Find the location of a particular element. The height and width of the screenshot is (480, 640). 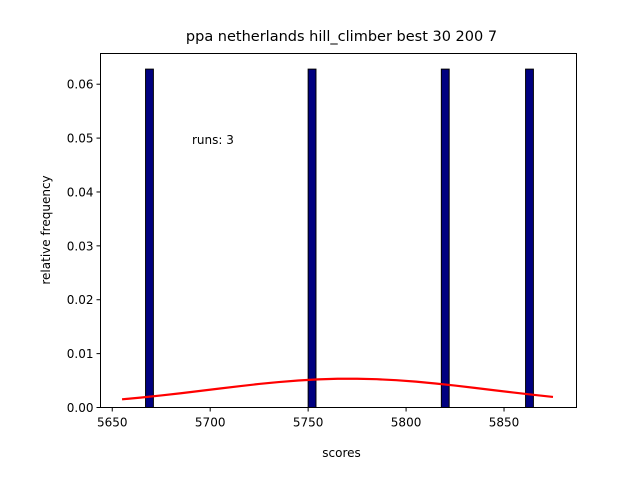

x-axis-label: scores is located at coordinates (341, 453).